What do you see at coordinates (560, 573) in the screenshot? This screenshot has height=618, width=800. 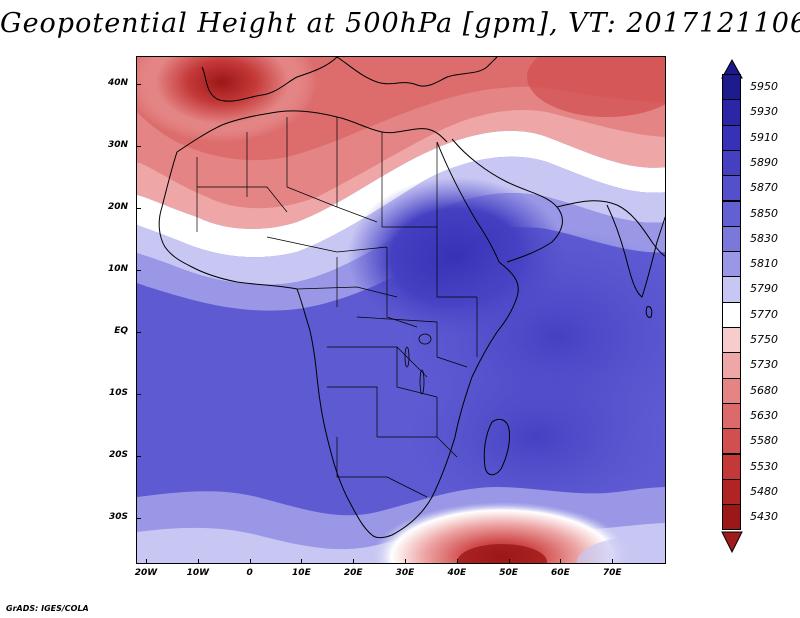 I see `lon-label: 60E` at bounding box center [560, 573].